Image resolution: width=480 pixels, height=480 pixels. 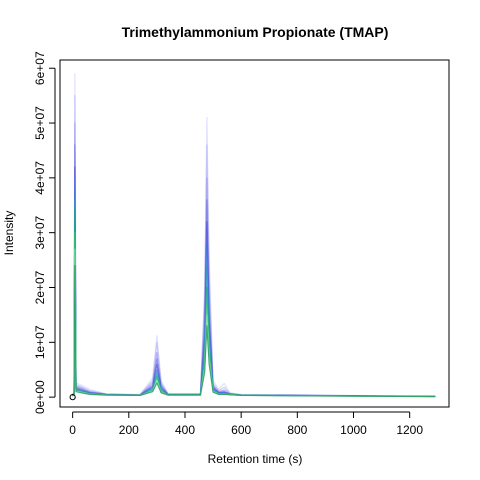 I want to click on data-point-marker, so click(x=72, y=397).